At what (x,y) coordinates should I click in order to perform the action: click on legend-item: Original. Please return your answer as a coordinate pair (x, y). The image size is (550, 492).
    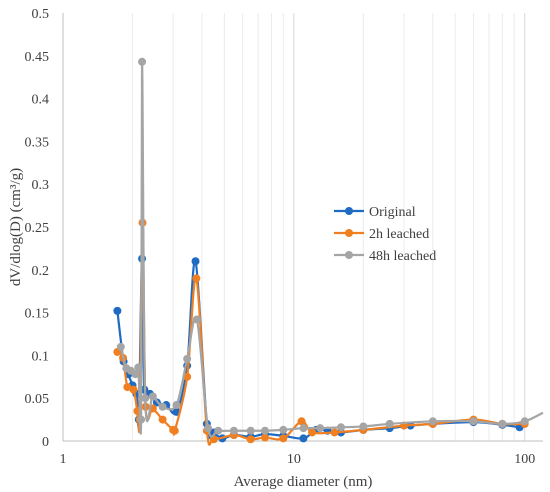
    Looking at the image, I should click on (375, 212).